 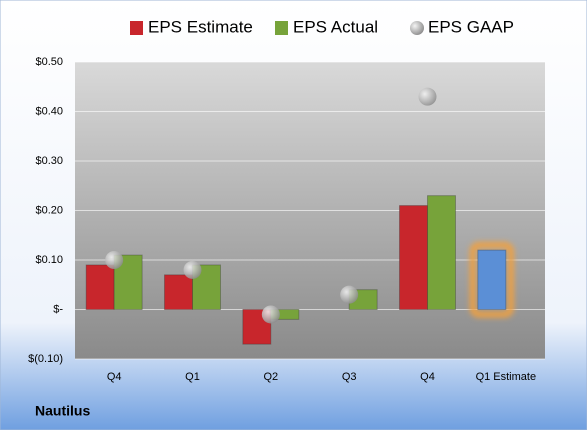 I want to click on x-tick-label: Q3, so click(x=349, y=377).